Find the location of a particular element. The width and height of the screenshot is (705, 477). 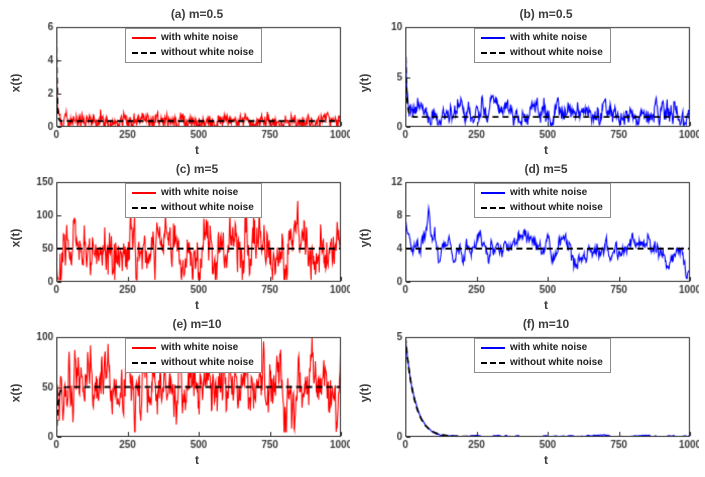

plot-title: (d) m=5 is located at coordinates (546, 169).